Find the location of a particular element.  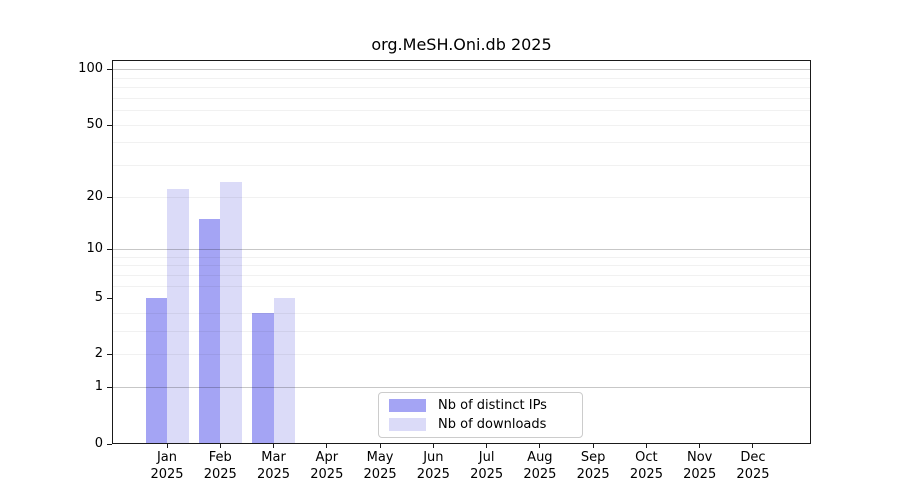

legend-item-downloads: Nb of downloads is located at coordinates (480, 425).